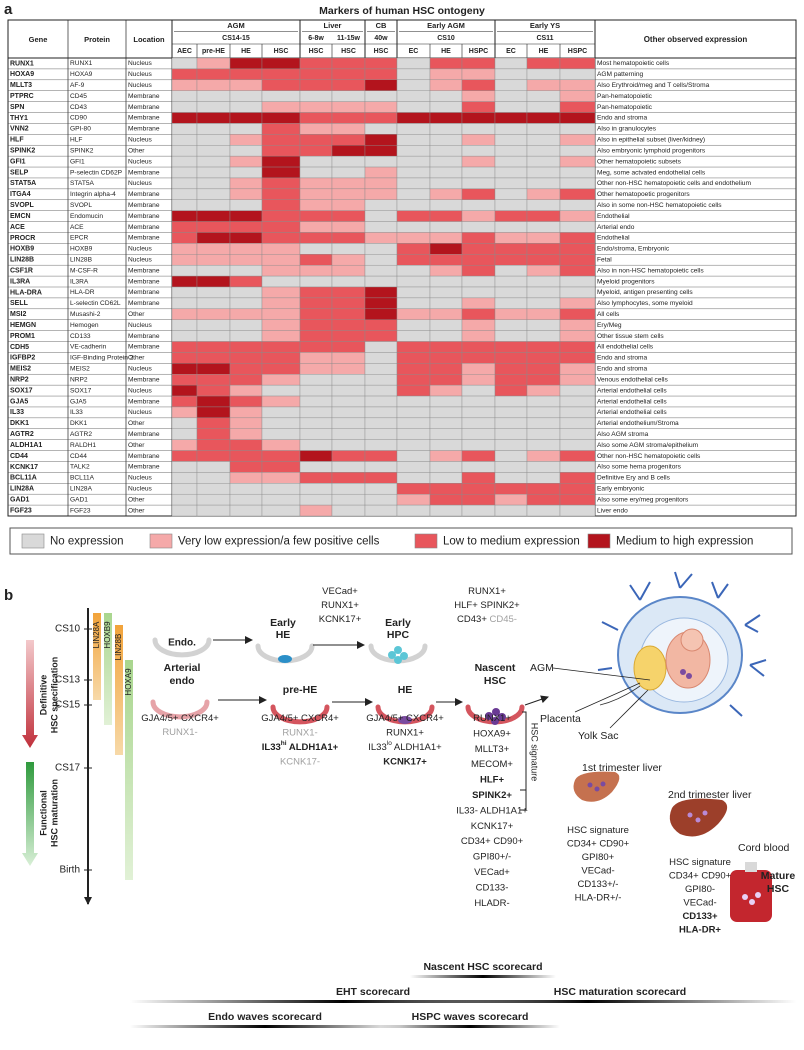 Image resolution: width=804 pixels, height=1050 pixels. What do you see at coordinates (97, 39) in the screenshot?
I see `column-header: Protein` at bounding box center [97, 39].